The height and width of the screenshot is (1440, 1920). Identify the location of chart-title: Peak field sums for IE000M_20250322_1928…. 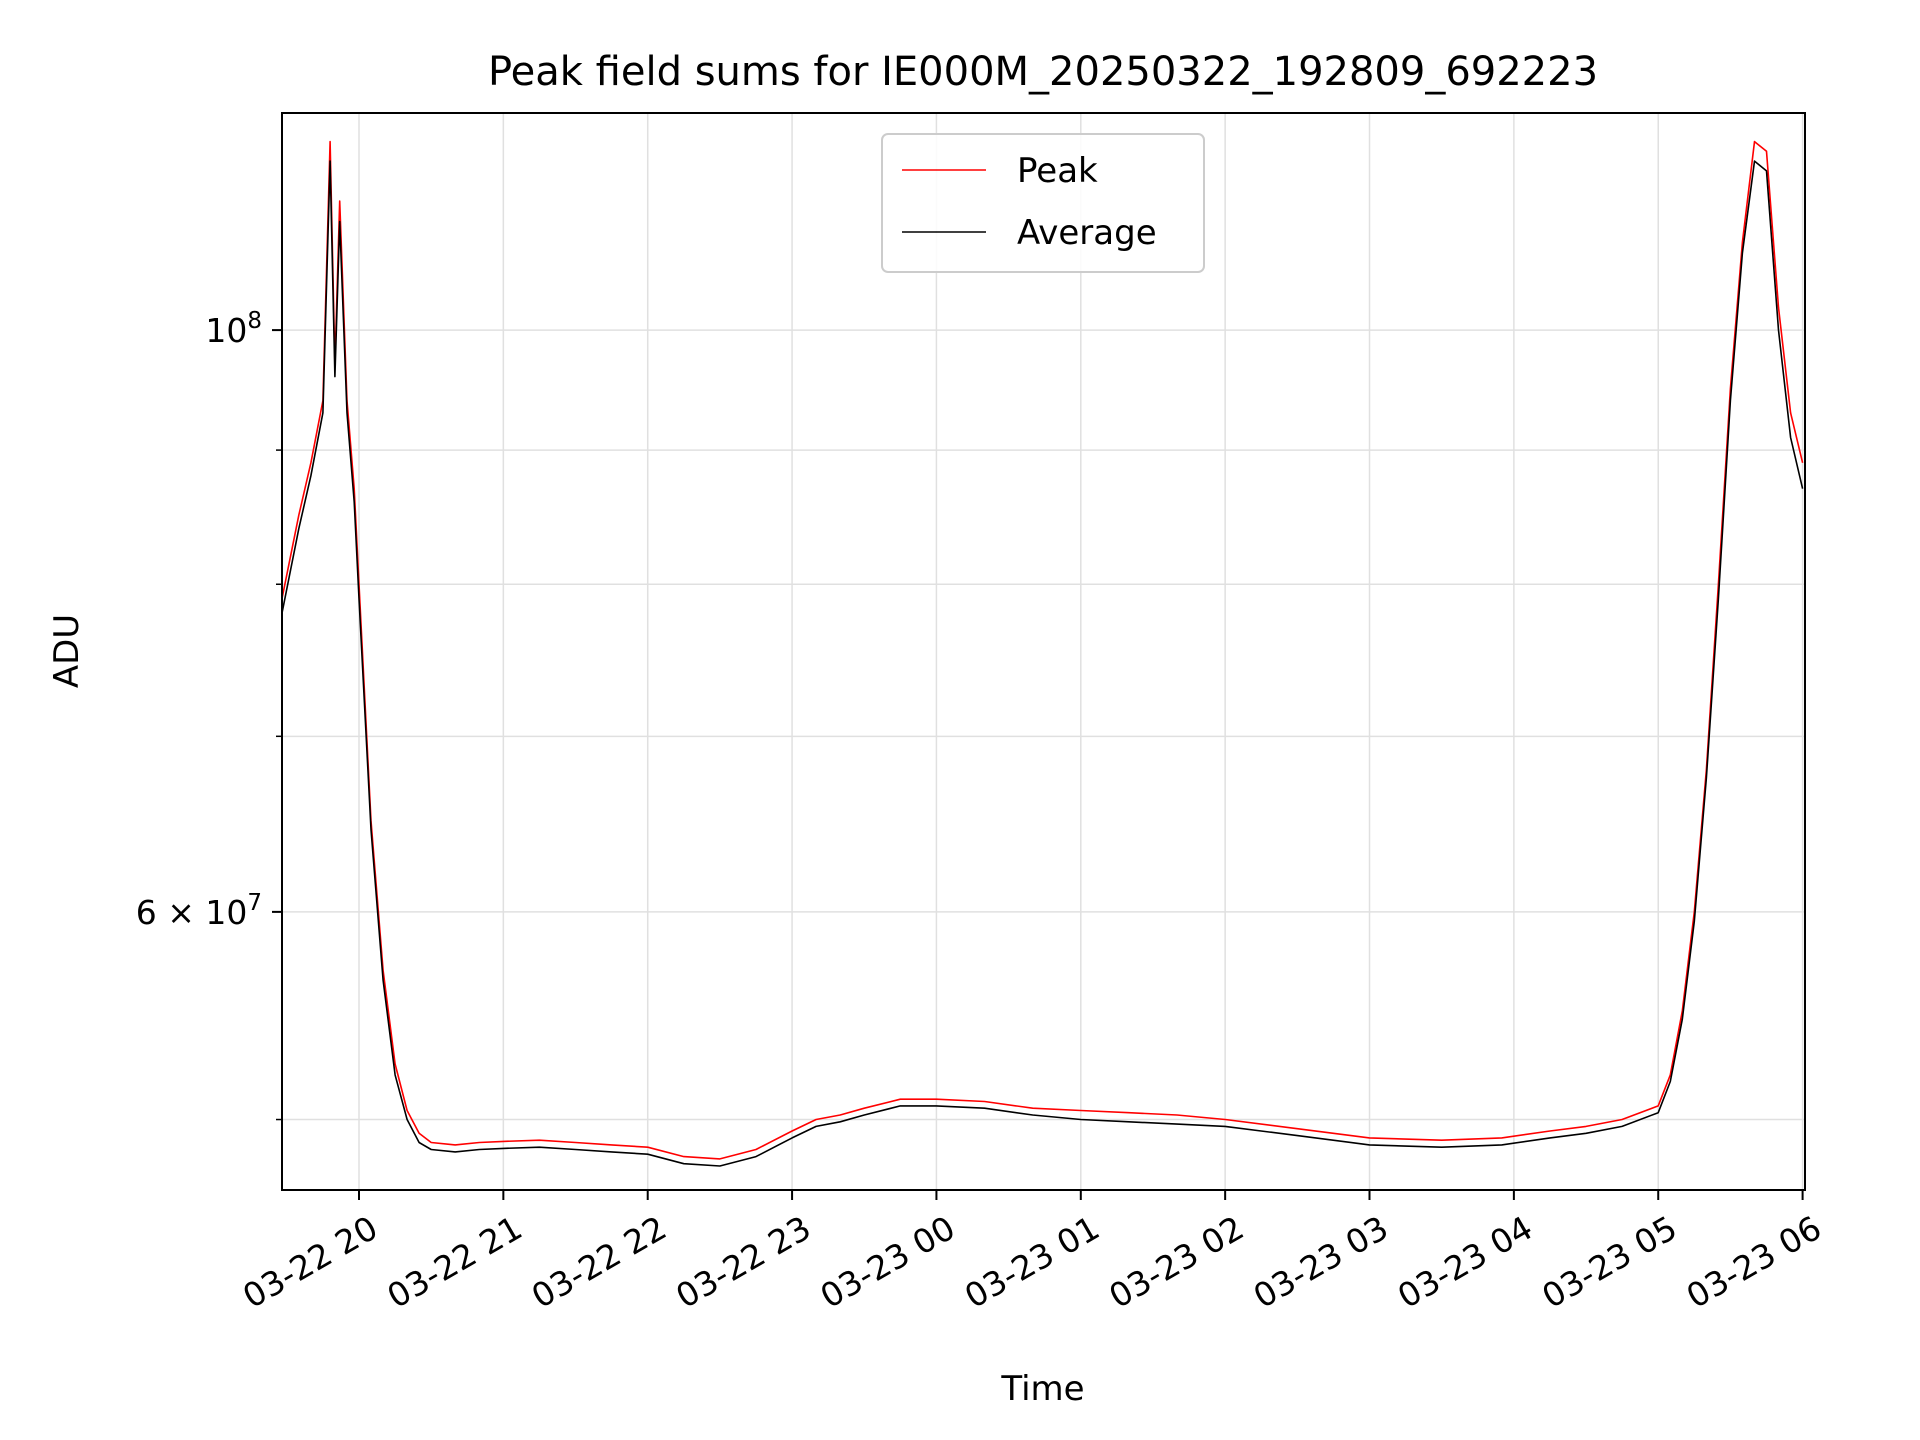
(1043, 72).